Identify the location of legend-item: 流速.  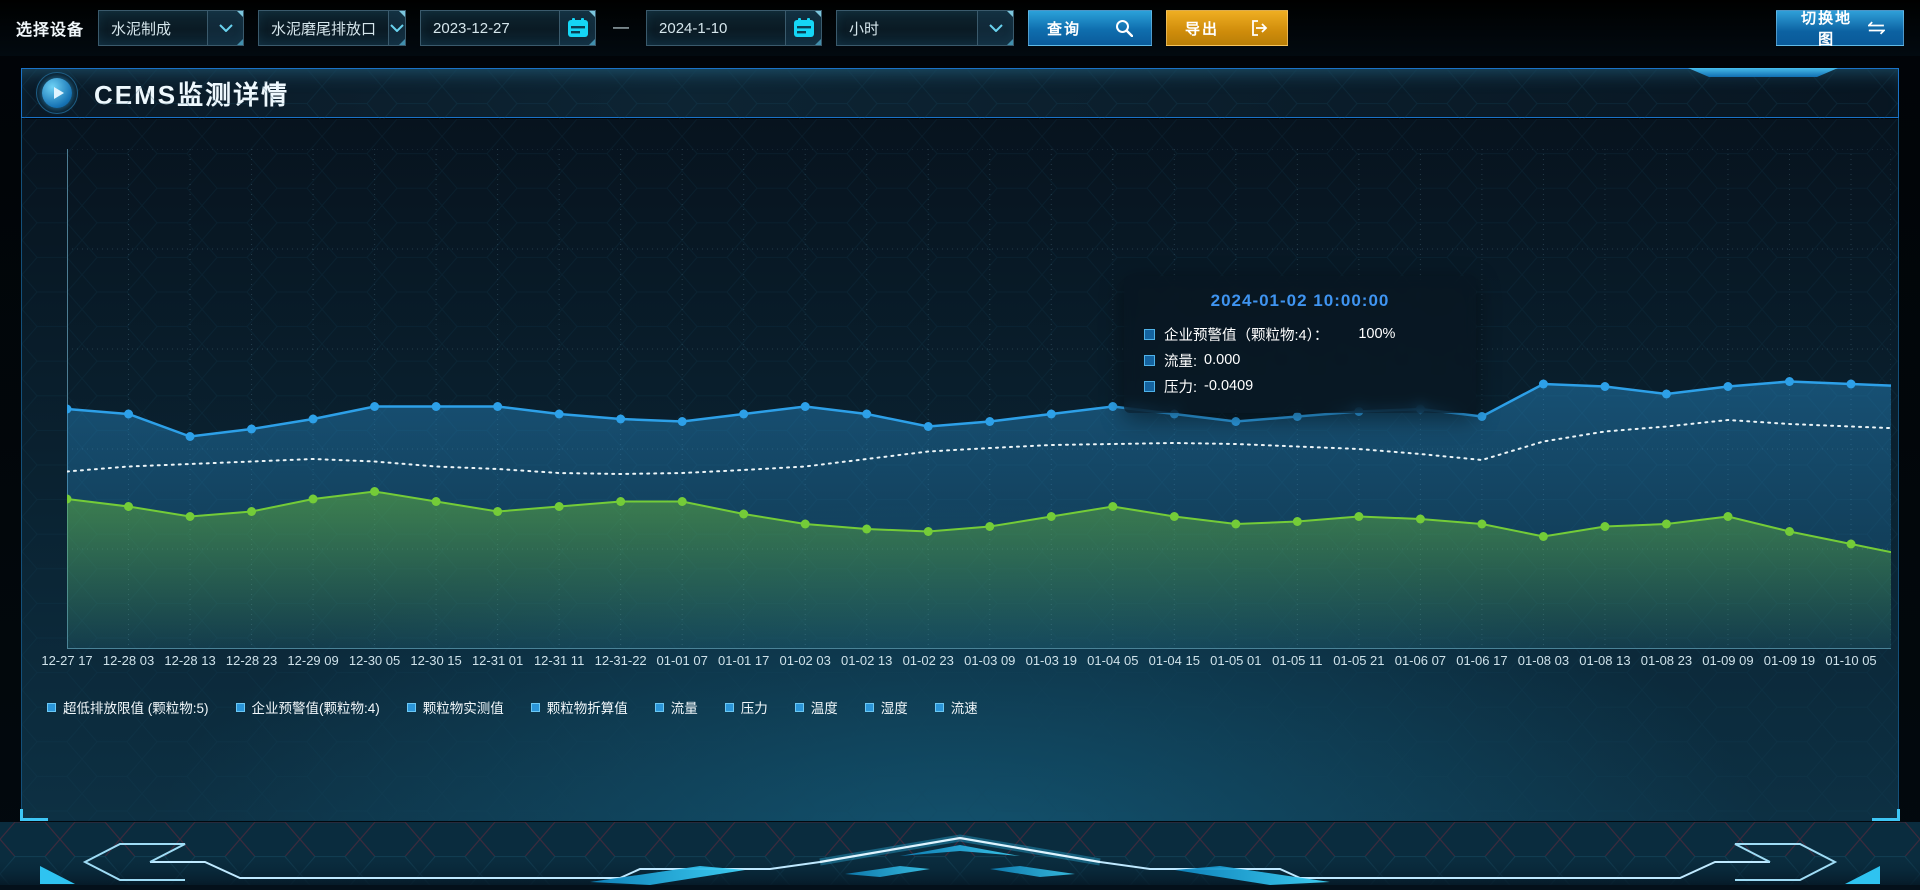
(956, 707).